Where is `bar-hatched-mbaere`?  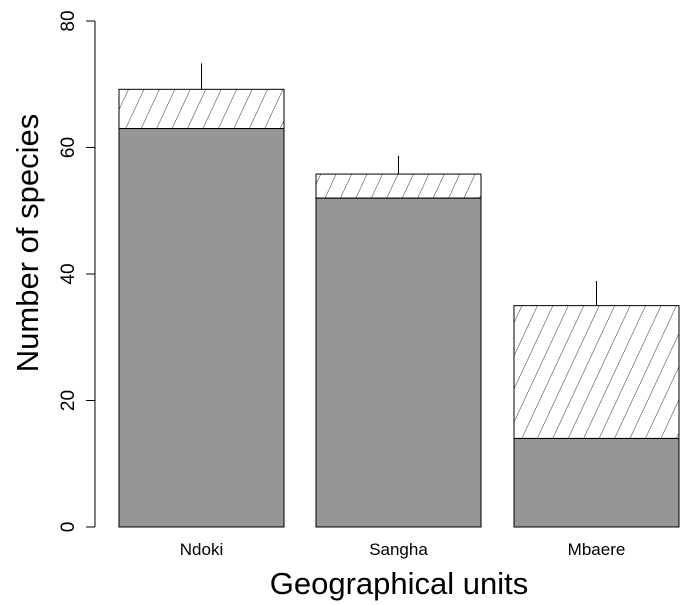
bar-hatched-mbaere is located at coordinates (596, 372).